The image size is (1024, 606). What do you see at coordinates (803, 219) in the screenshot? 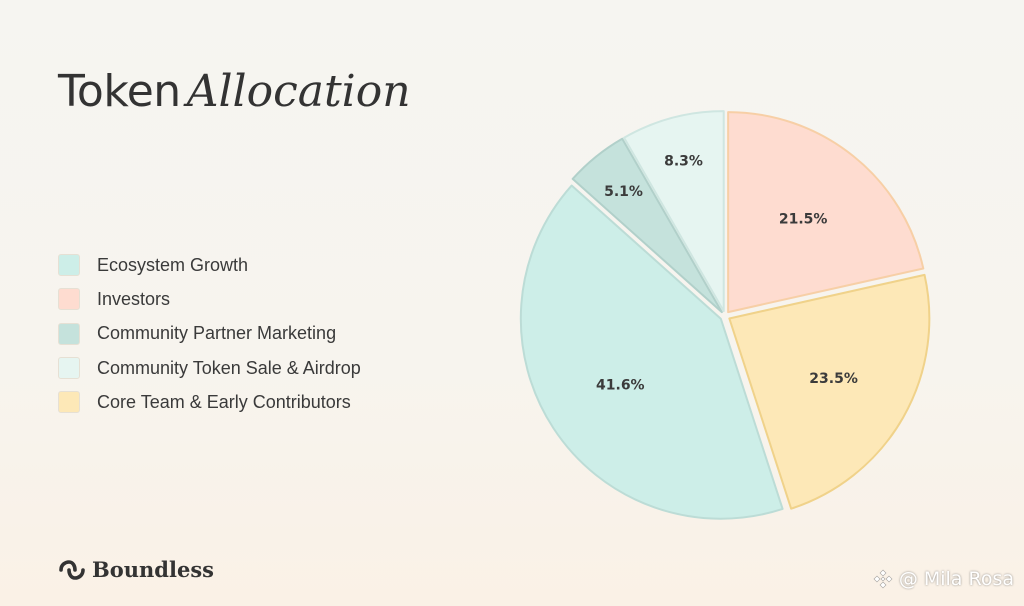
I see `slice-value-label: 21.5%` at bounding box center [803, 219].